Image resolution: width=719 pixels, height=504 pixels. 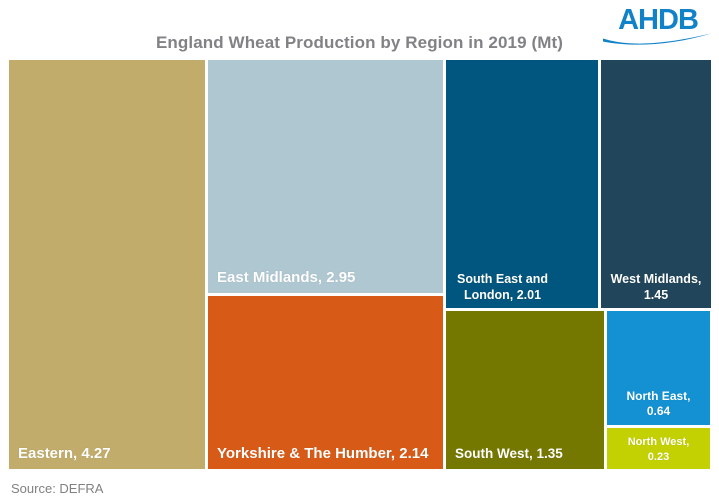 What do you see at coordinates (323, 453) in the screenshot?
I see `treemap-cell-label-yorkshire-the-humber: Yorkshire & The Humber, 2.14` at bounding box center [323, 453].